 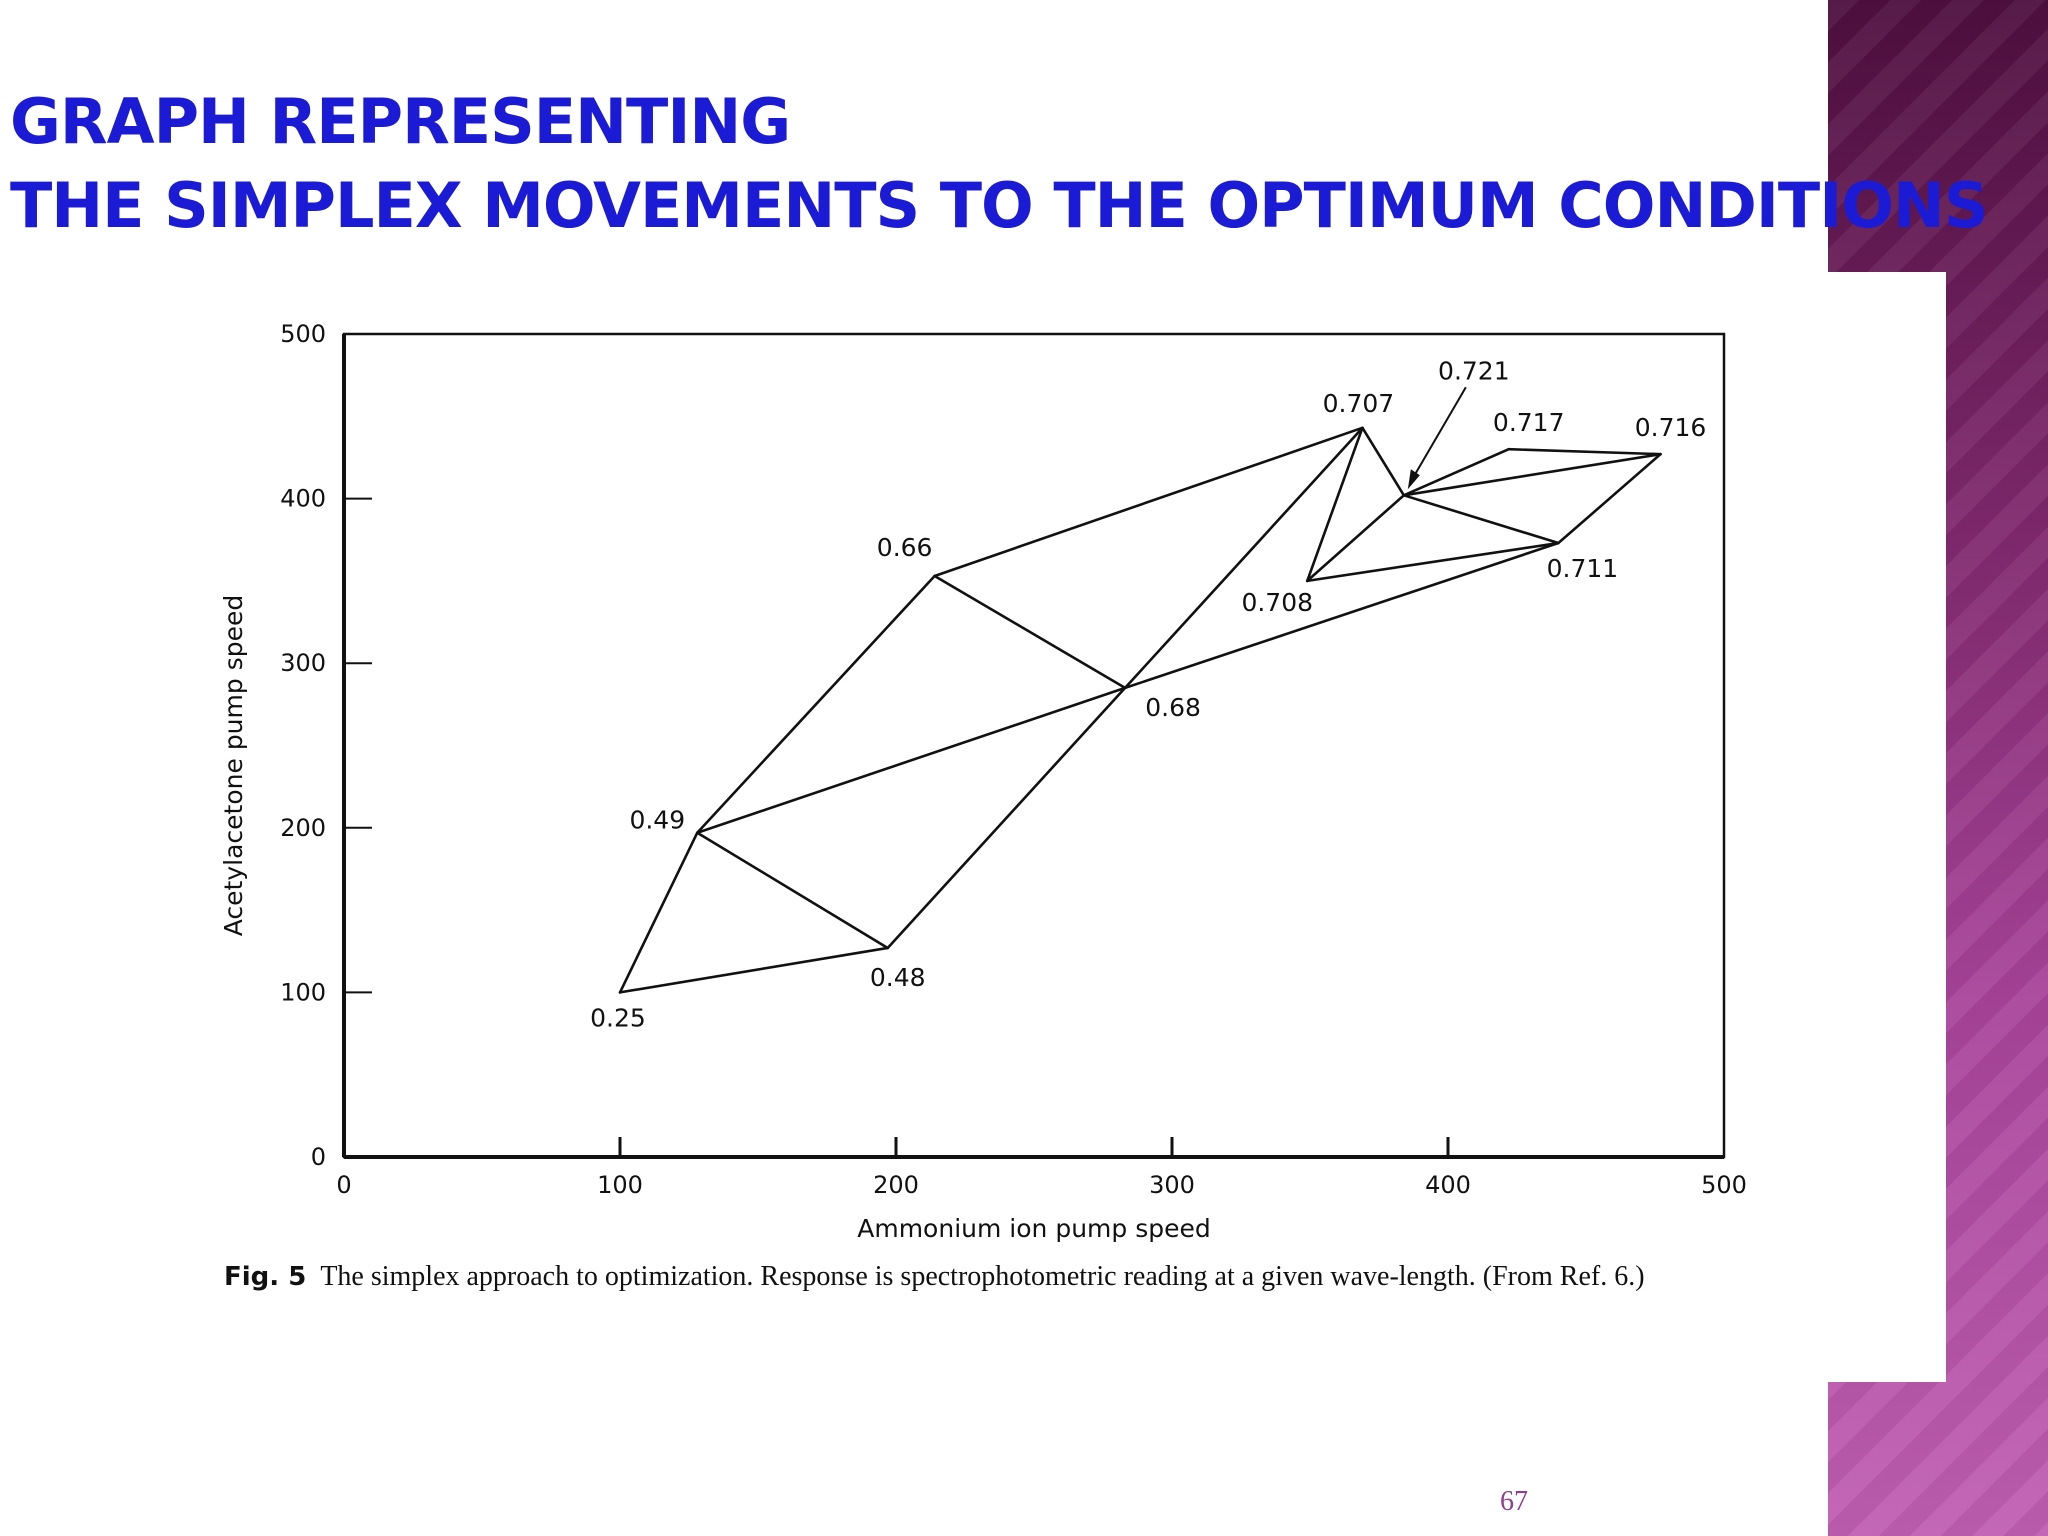 What do you see at coordinates (1671, 427) in the screenshot?
I see `vertex-label: 0.716` at bounding box center [1671, 427].